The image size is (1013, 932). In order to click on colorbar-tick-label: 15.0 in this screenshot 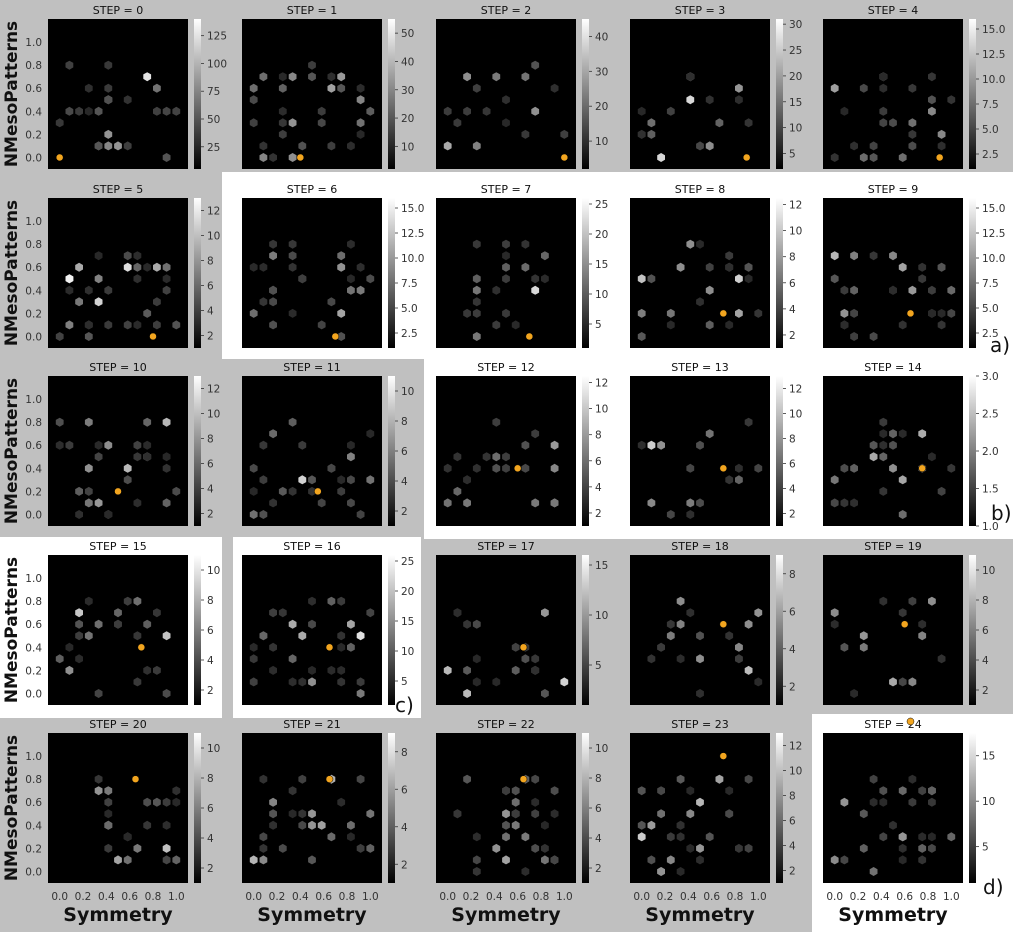, I will do `click(993, 209)`.